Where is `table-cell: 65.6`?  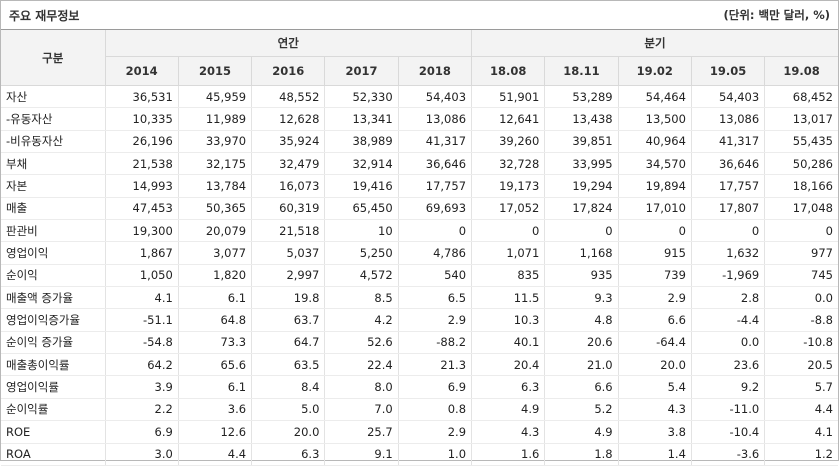 table-cell: 65.6 is located at coordinates (215, 365).